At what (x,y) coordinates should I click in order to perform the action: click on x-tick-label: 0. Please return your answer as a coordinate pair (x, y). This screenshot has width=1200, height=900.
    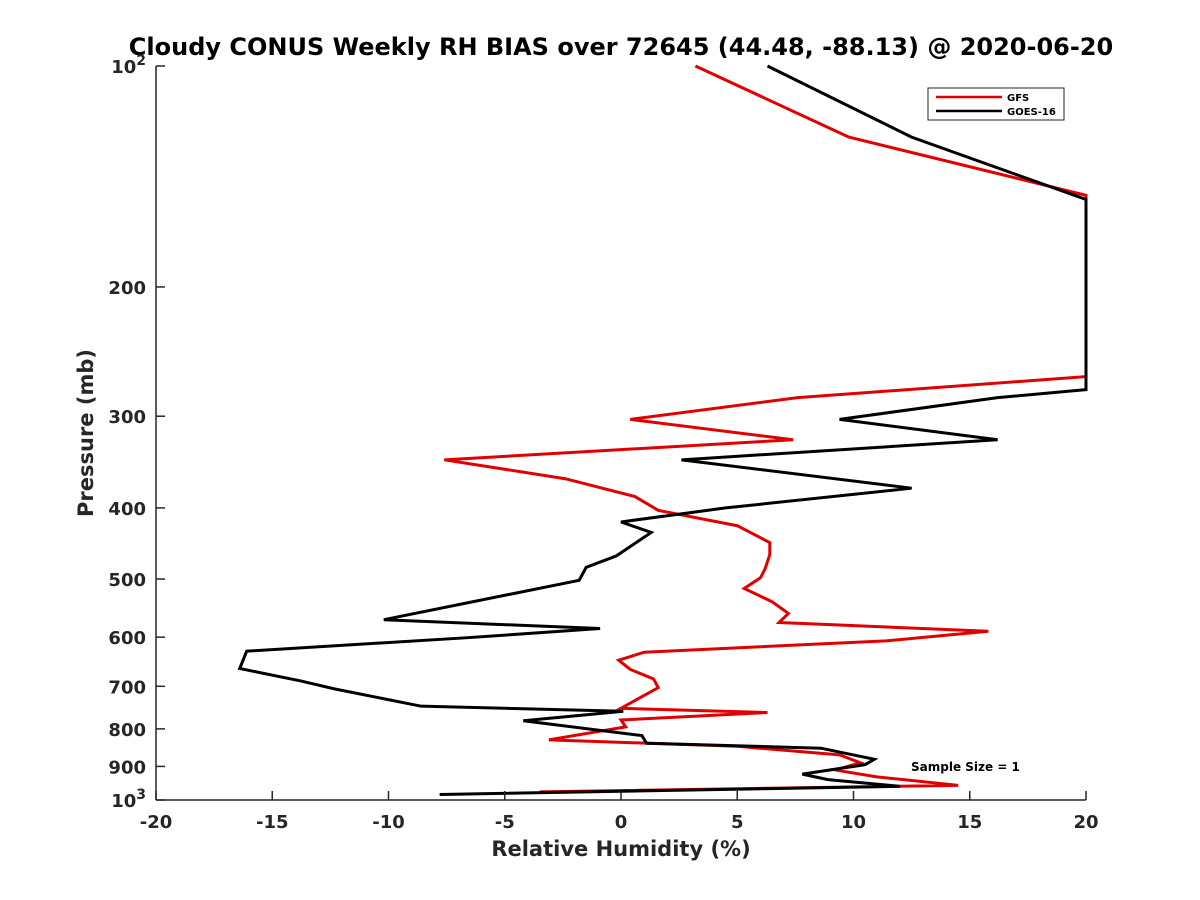
    Looking at the image, I should click on (621, 822).